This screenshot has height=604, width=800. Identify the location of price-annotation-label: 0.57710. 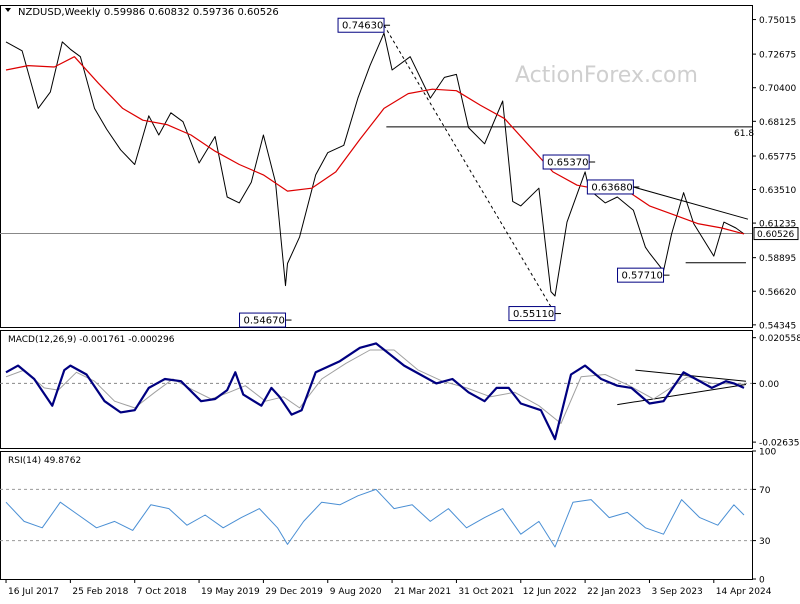
(642, 276).